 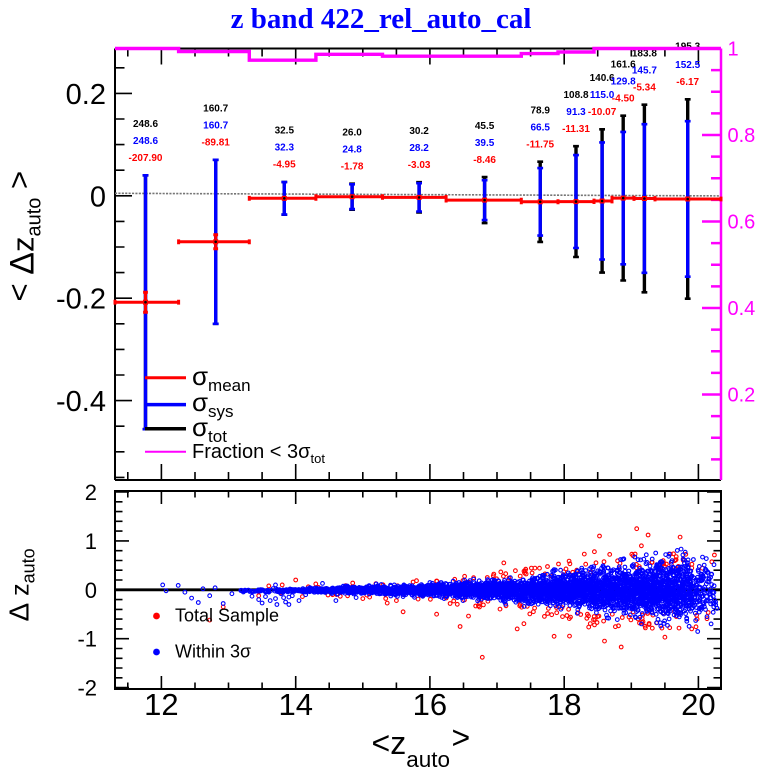 What do you see at coordinates (564, 704) in the screenshot?
I see `svg-text: 18` at bounding box center [564, 704].